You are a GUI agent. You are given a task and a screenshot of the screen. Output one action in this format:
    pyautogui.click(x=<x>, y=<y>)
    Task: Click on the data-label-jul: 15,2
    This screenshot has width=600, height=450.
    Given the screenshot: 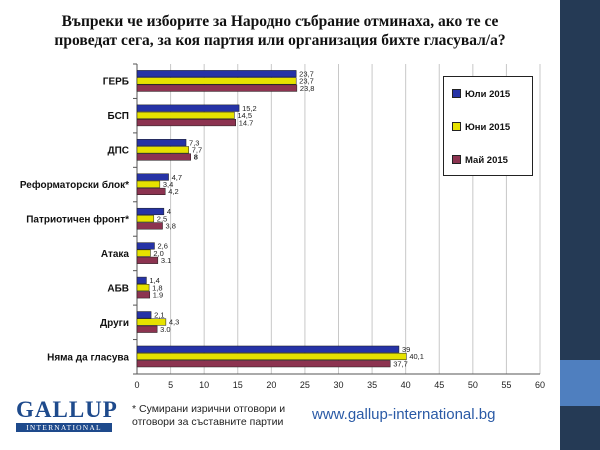 What is the action you would take?
    pyautogui.click(x=249, y=108)
    